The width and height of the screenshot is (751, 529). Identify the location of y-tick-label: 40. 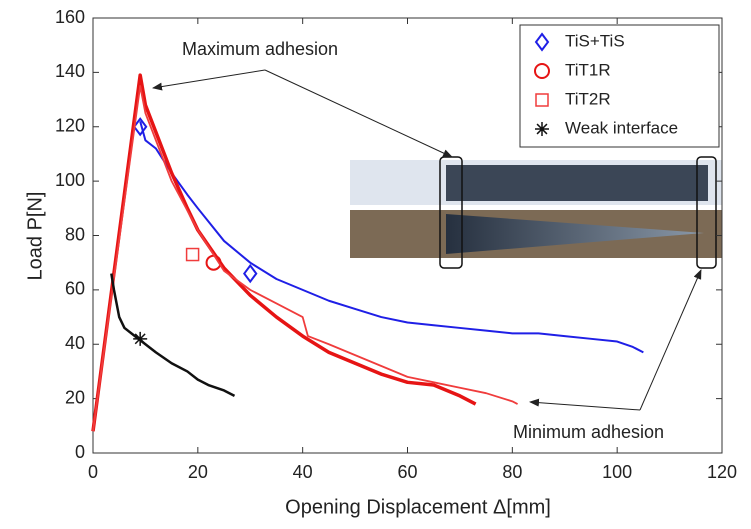
(75, 343).